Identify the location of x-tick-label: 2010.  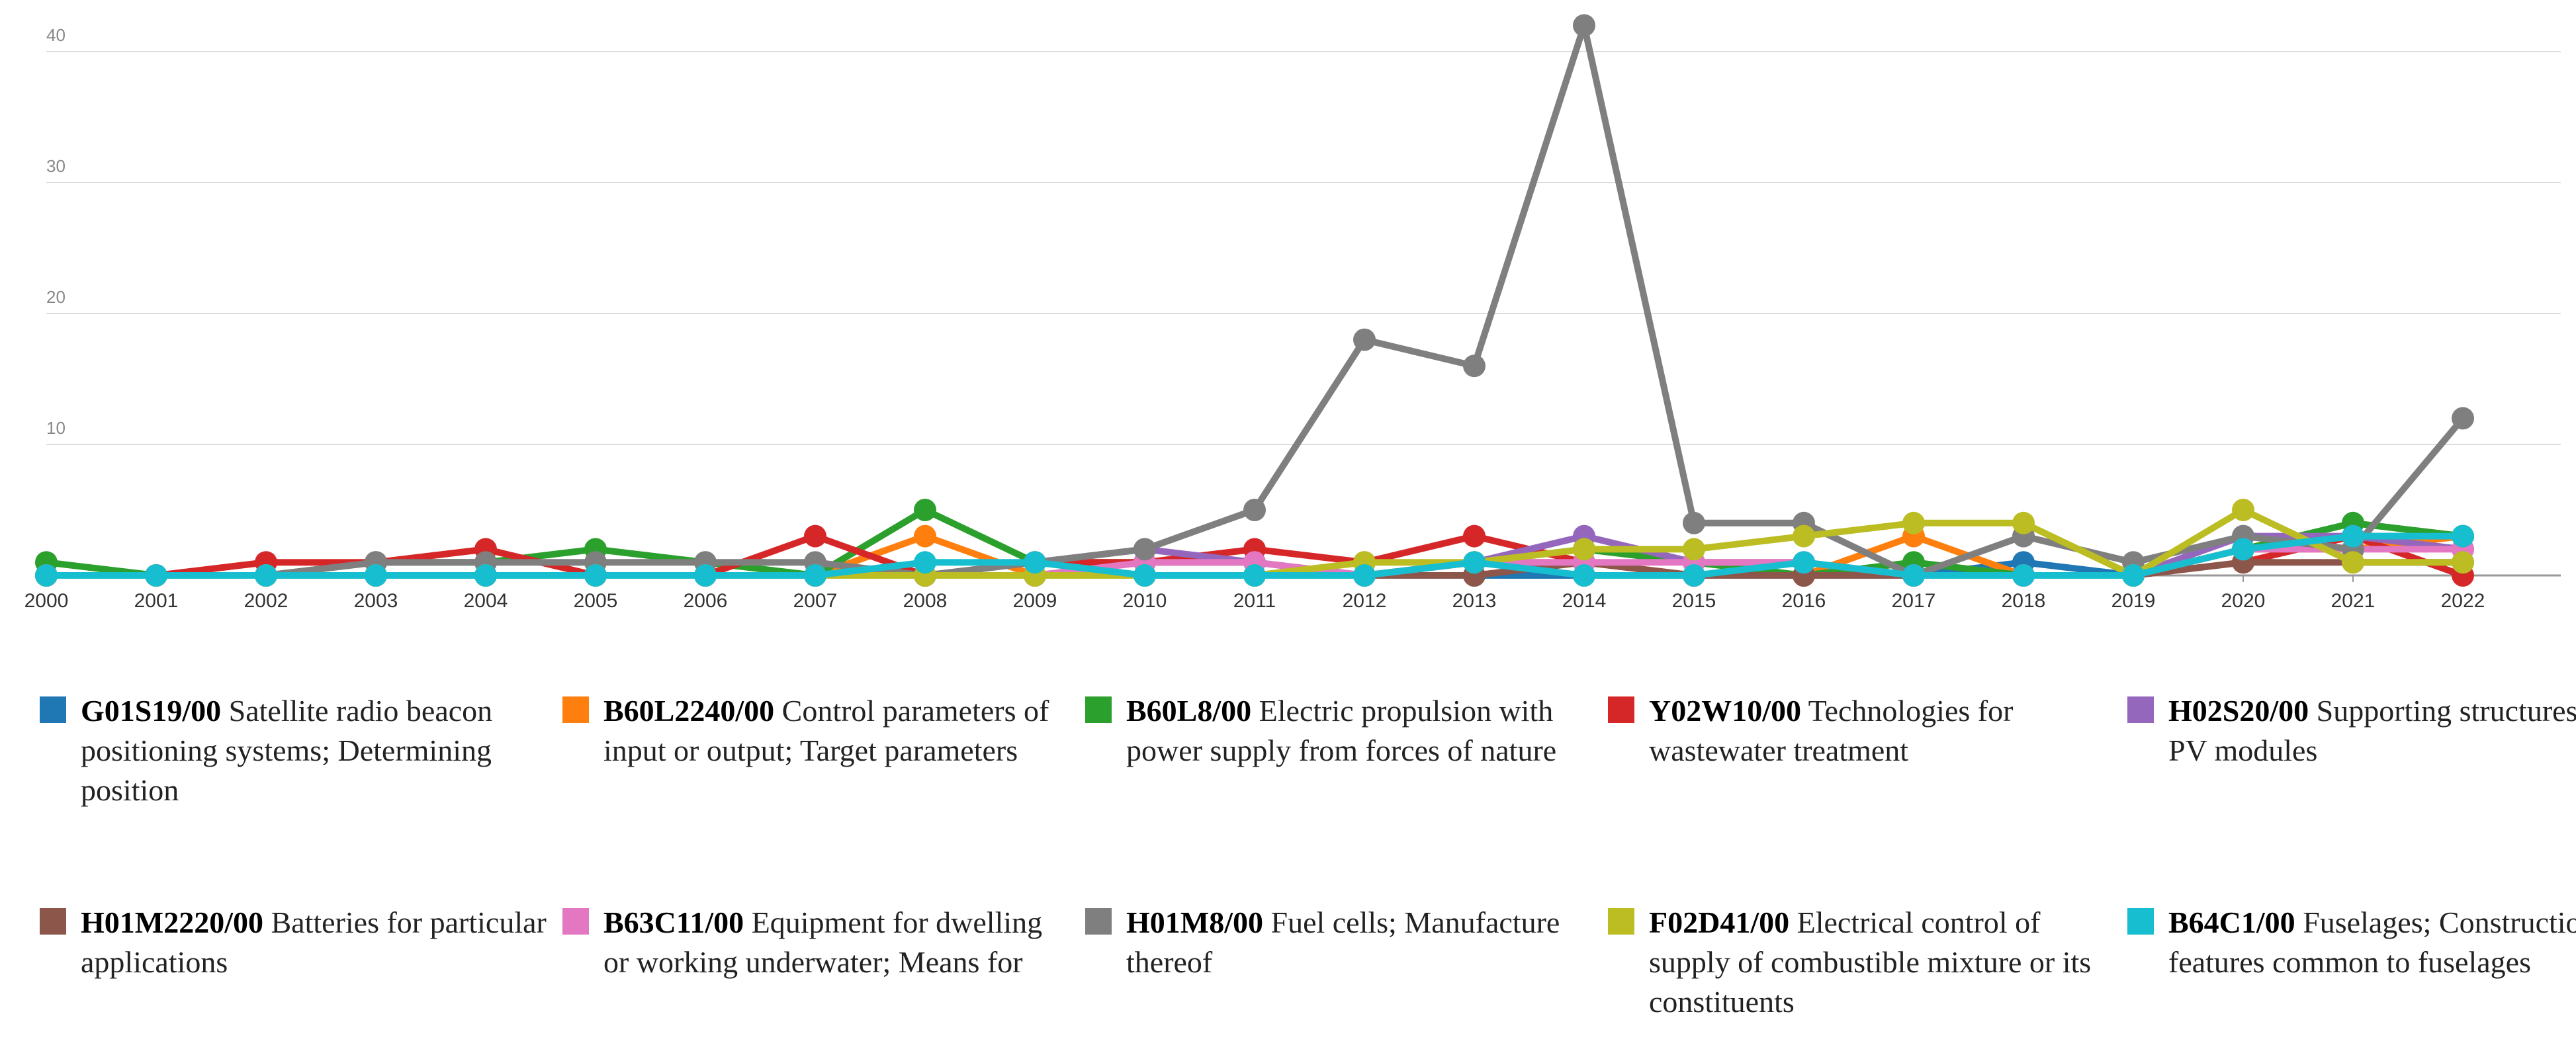
(1145, 601).